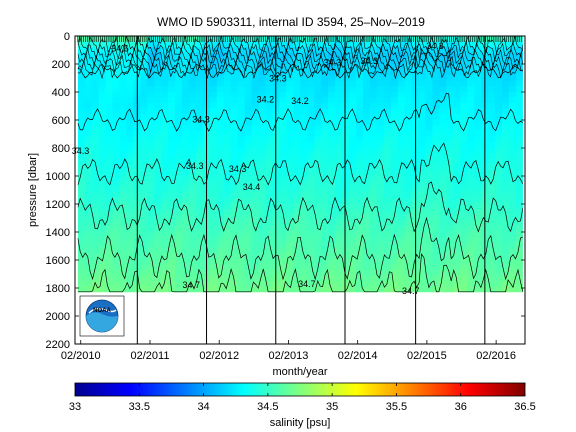 This screenshot has width=576, height=432. Describe the element at coordinates (58, 345) in the screenshot. I see `y-tick-label: 2200` at that location.